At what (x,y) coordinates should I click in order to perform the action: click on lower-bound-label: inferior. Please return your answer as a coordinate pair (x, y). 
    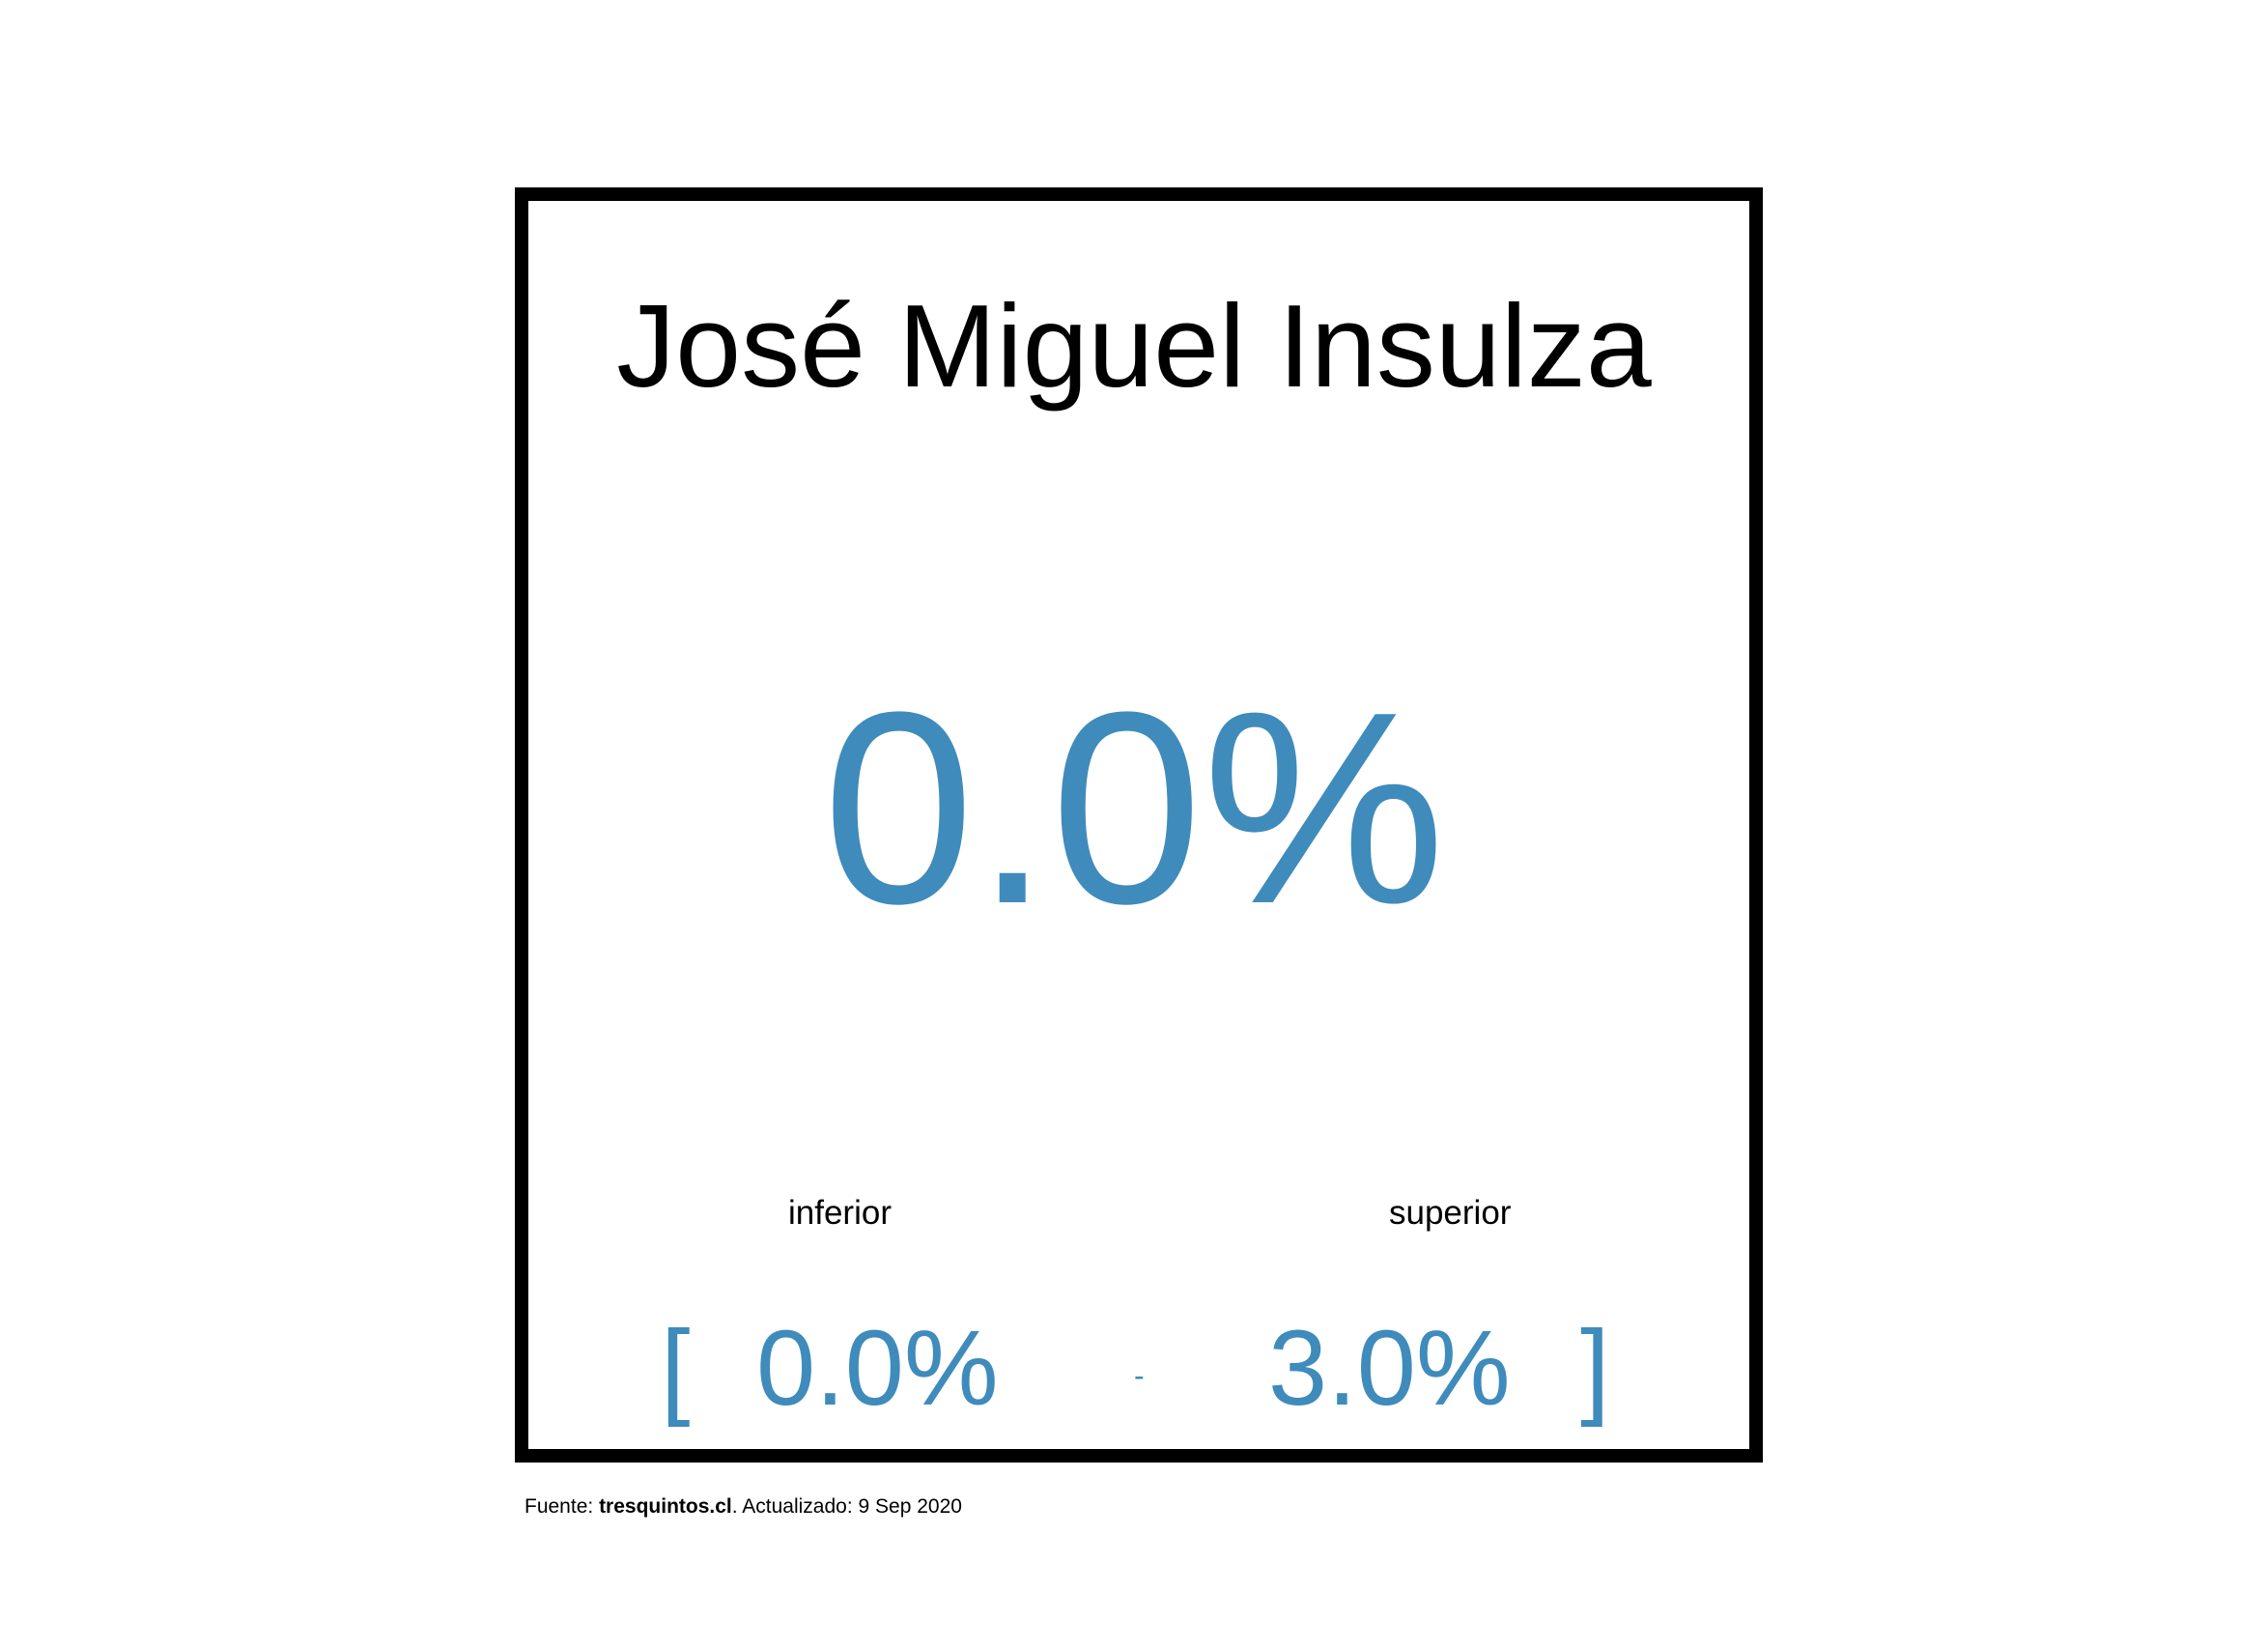
    Looking at the image, I should click on (840, 1213).